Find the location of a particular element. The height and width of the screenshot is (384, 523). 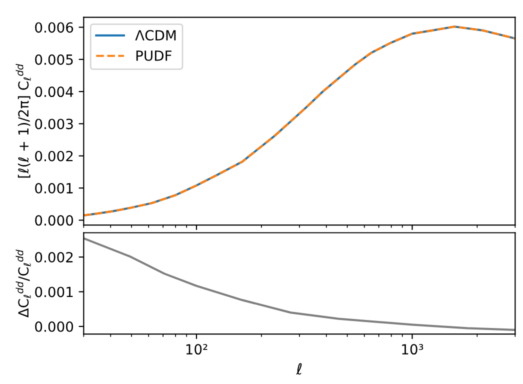

x-tick-label: 10² is located at coordinates (197, 349).